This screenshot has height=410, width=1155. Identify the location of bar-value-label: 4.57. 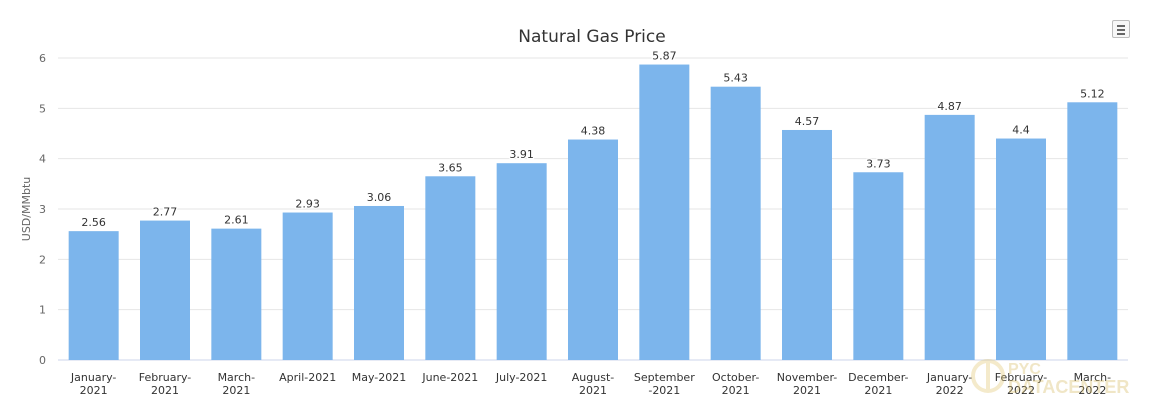
(807, 121).